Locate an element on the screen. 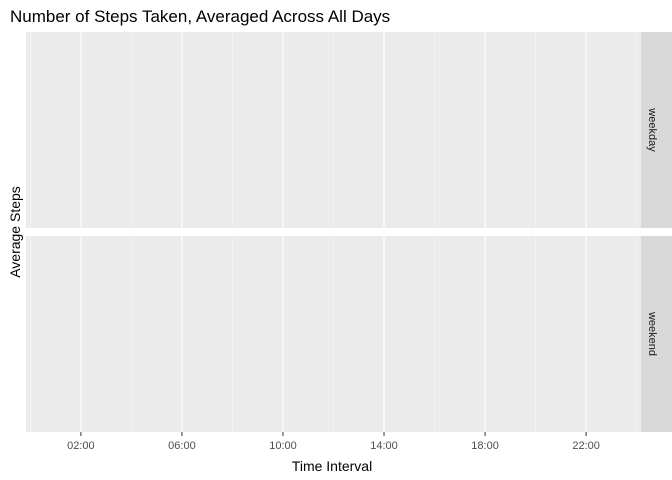 Image resolution: width=672 pixels, height=480 pixels. x-tick-label: 18:00 is located at coordinates (485, 446).